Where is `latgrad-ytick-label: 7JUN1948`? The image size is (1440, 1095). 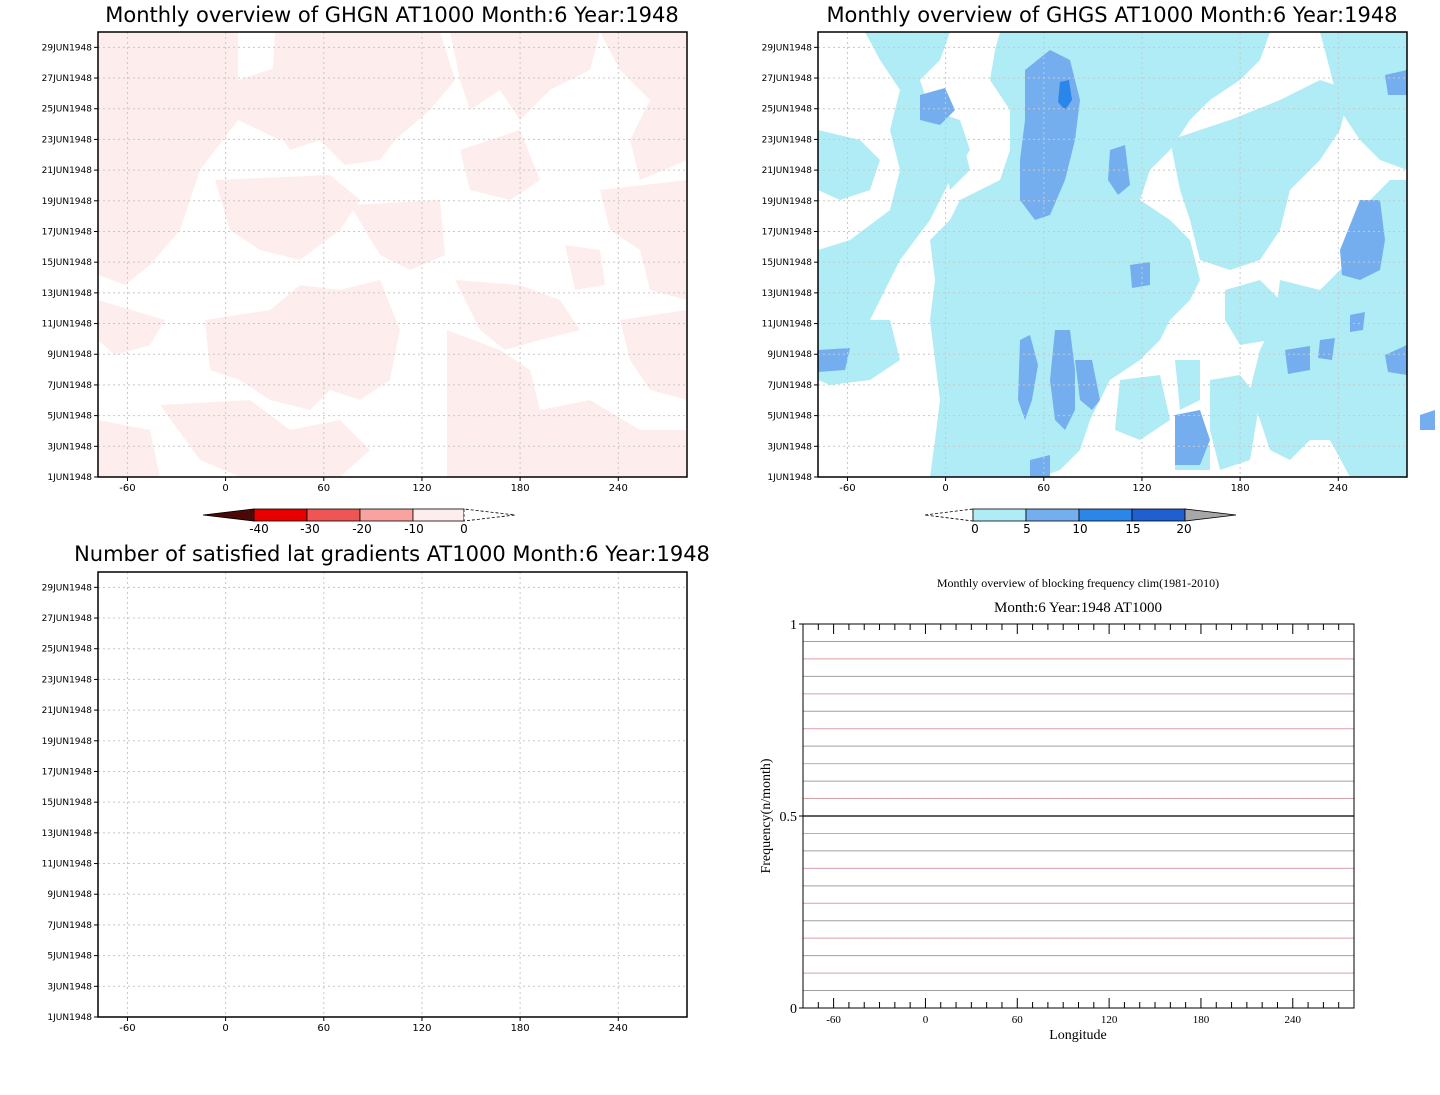
latgrad-ytick-label: 7JUN1948 is located at coordinates (69, 926).